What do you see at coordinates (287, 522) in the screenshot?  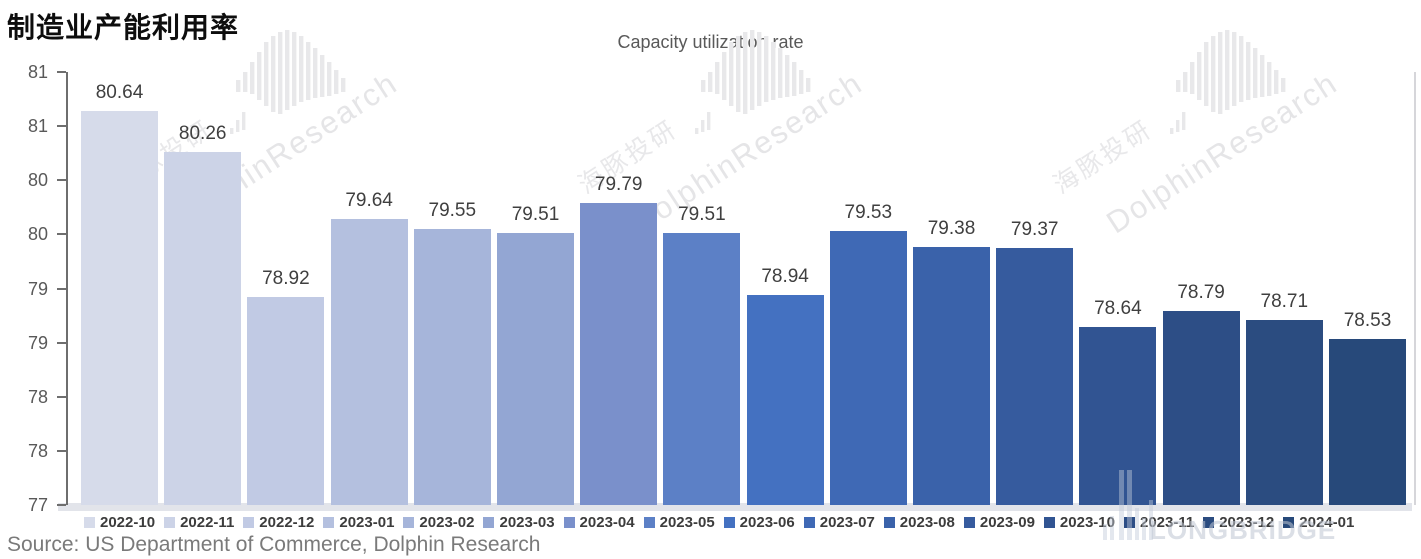 I see `legend-label: 2022-12` at bounding box center [287, 522].